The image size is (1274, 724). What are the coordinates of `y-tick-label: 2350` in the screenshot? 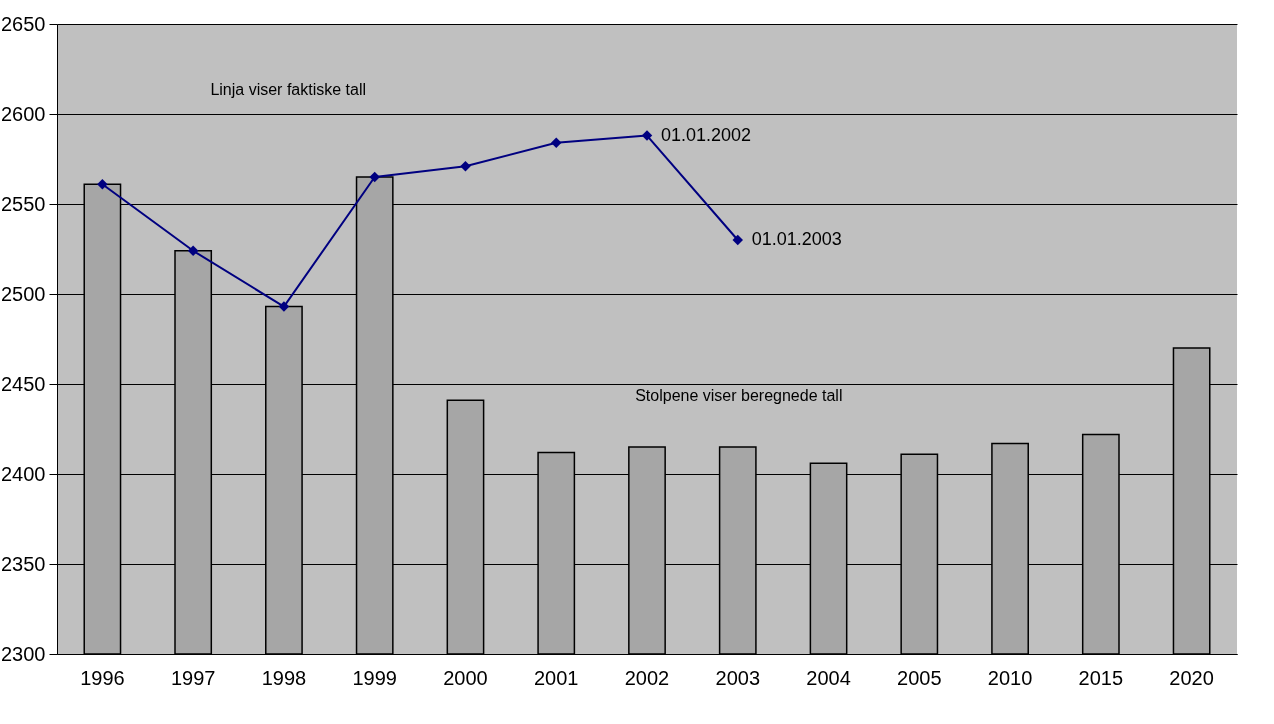 It's located at (23, 563).